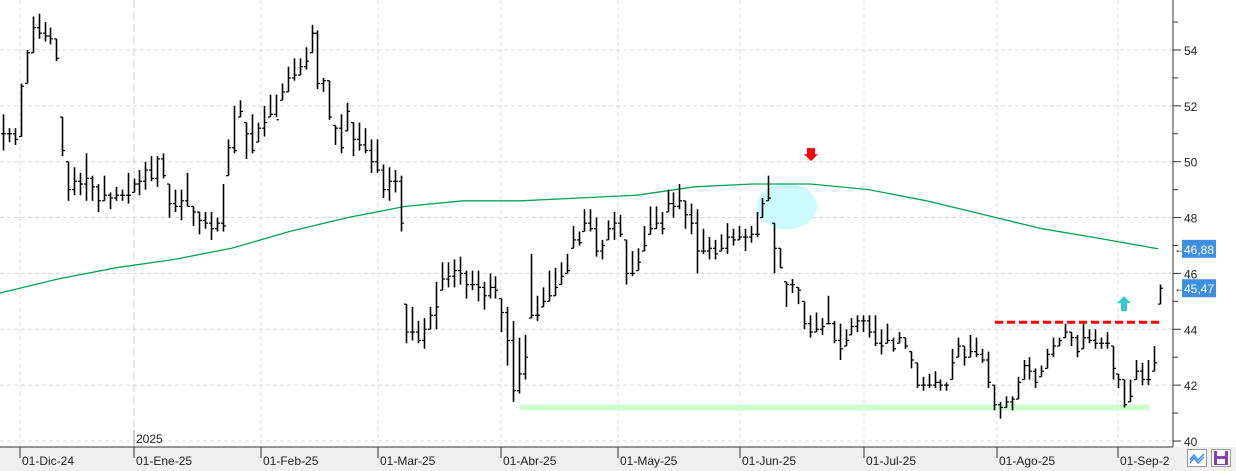 This screenshot has width=1236, height=471. I want to click on last-value-label: 46,88, so click(1199, 250).